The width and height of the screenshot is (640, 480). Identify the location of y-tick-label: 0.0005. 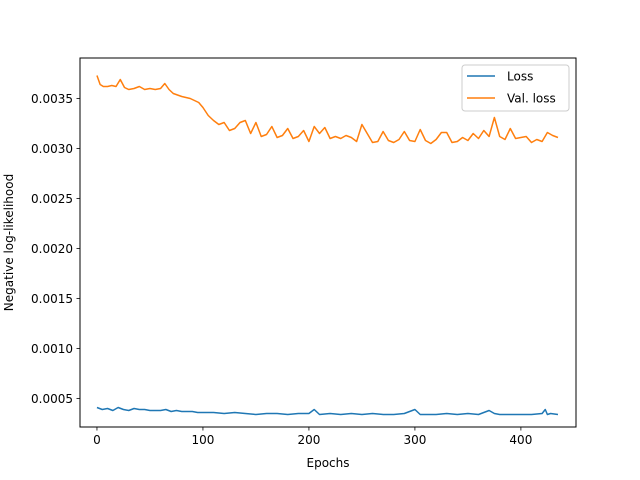
(52, 399).